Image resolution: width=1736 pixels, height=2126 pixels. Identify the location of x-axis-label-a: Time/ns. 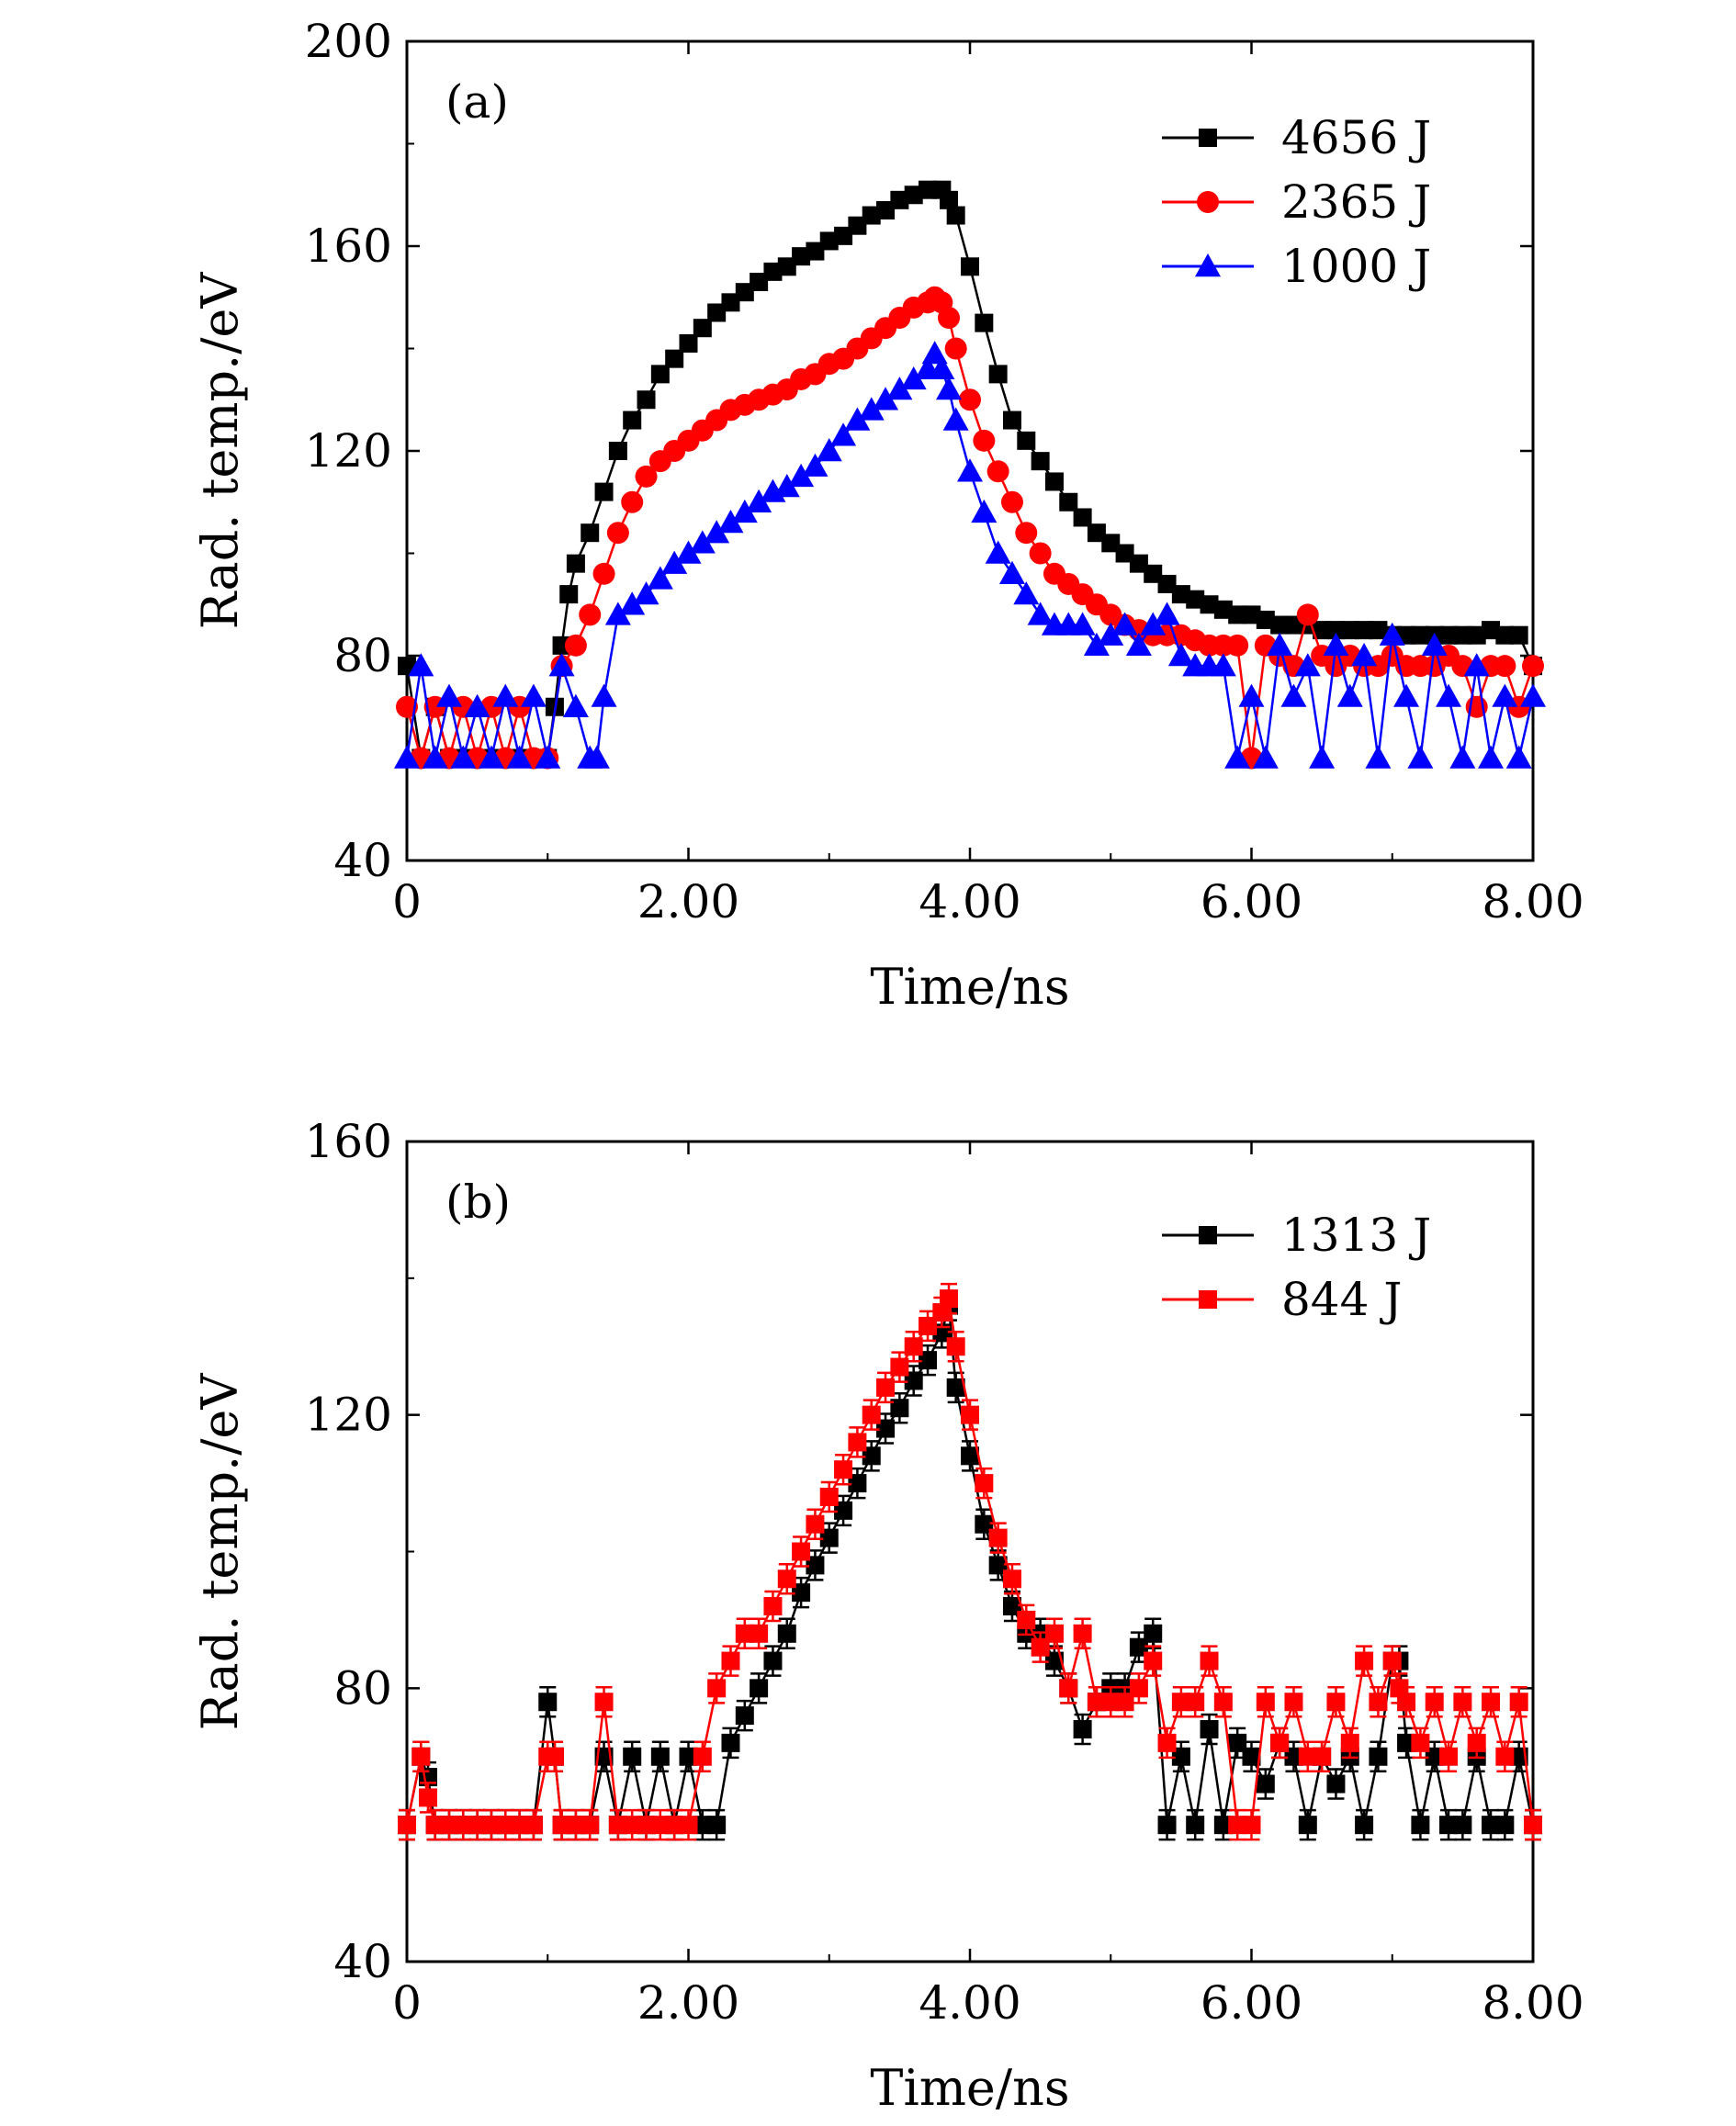
(969, 987).